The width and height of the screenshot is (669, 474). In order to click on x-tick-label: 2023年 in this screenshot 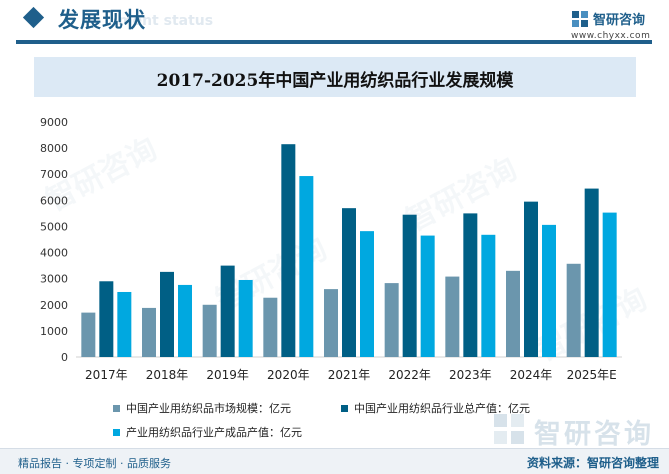, I will do `click(470, 375)`.